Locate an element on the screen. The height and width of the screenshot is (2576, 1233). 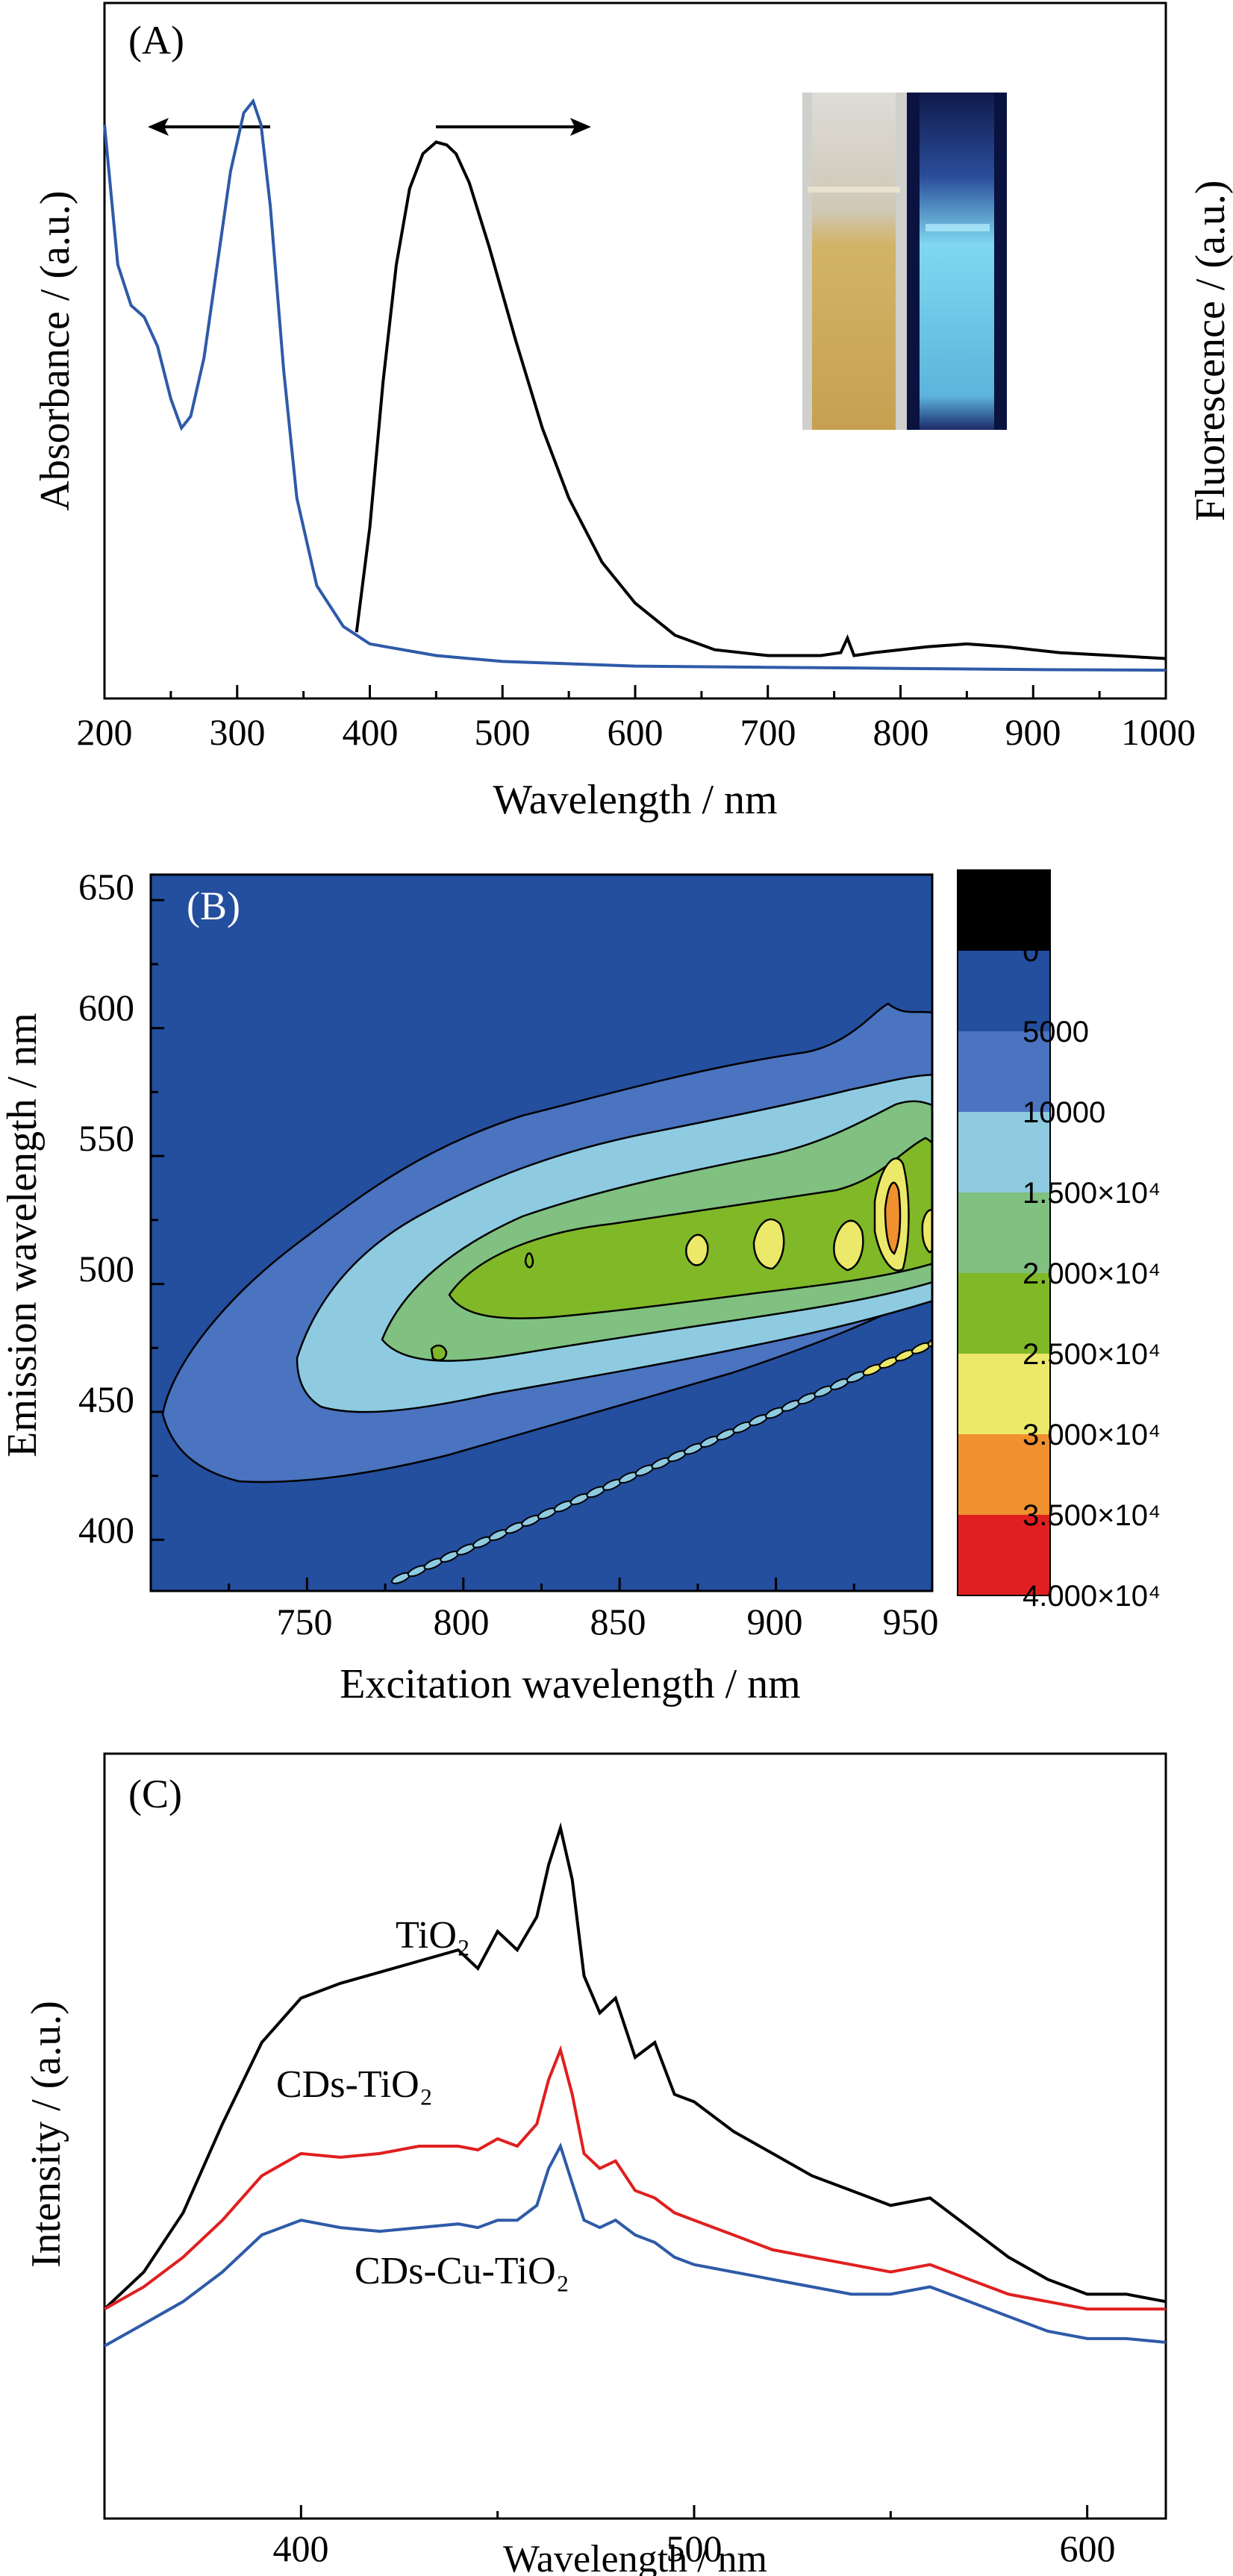
colorbar is located at coordinates (1004, 1232).